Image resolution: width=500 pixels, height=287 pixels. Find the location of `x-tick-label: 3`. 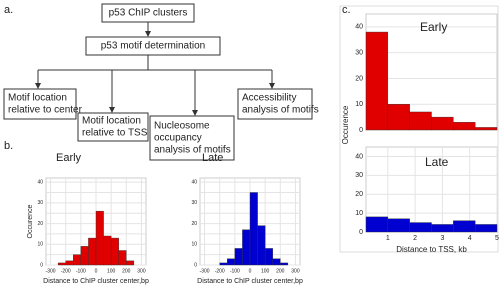

x-tick-label: 3 is located at coordinates (442, 238).